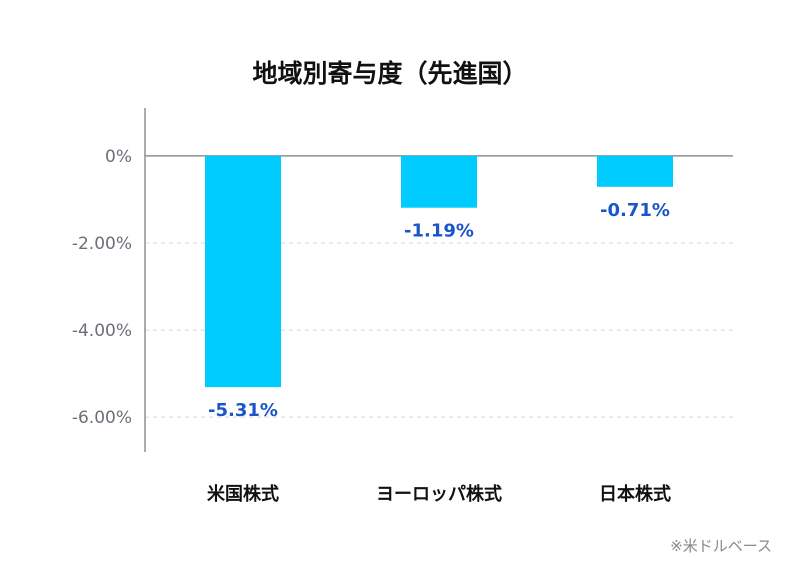 This screenshot has height=579, width=800. I want to click on x-tick-labels: 米国株式 ヨーロッパ株式 日本株式, so click(439, 494).